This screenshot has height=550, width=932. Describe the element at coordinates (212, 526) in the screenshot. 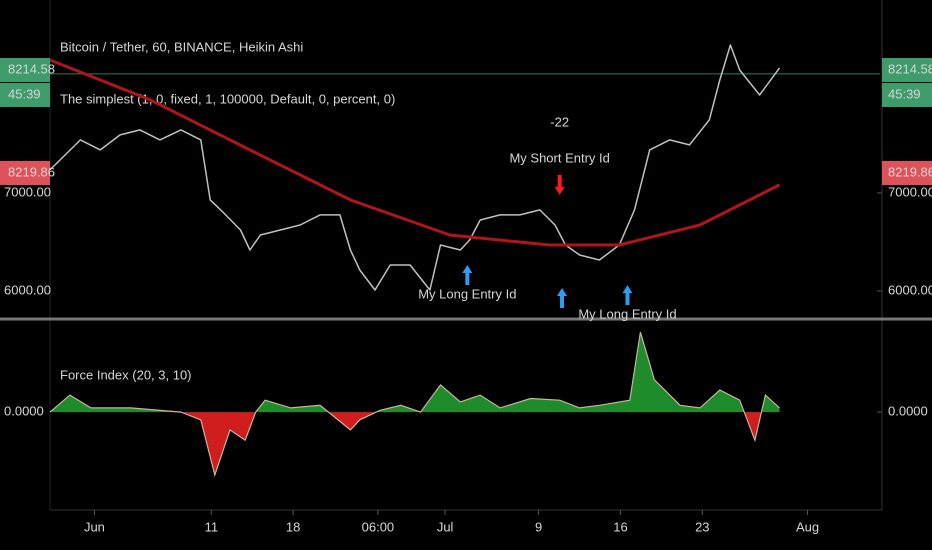

I see `x-tick-label: 11` at that location.